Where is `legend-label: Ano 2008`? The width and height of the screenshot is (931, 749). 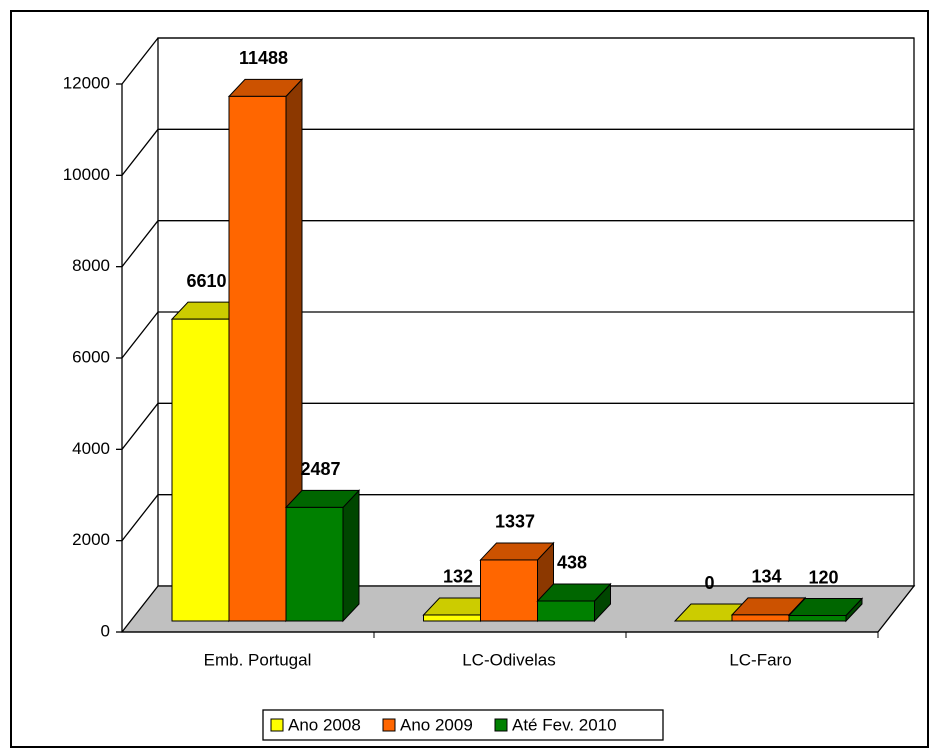
legend-label: Ano 2008 is located at coordinates (324, 724).